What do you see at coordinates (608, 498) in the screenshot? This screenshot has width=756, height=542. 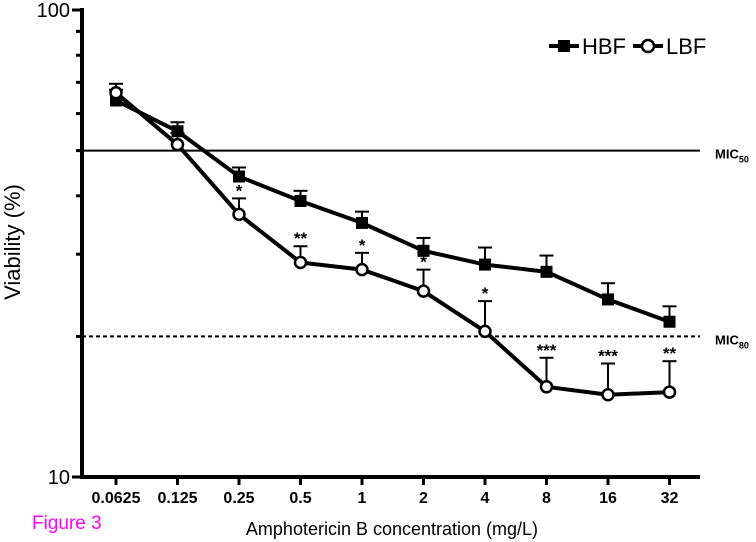 I see `x-tick-label: 16` at bounding box center [608, 498].